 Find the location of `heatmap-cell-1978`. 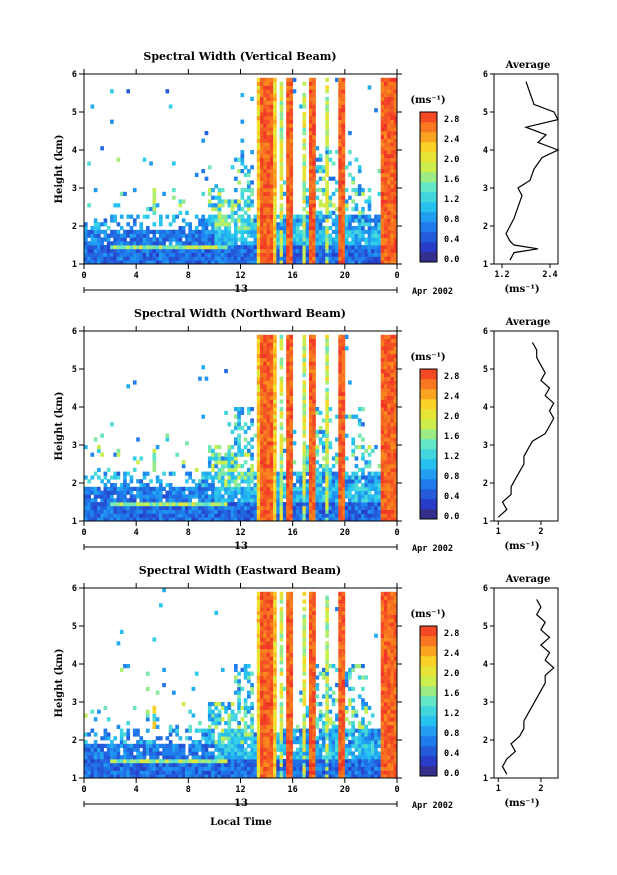

heatmap-cell-1978 is located at coordinates (395, 250).